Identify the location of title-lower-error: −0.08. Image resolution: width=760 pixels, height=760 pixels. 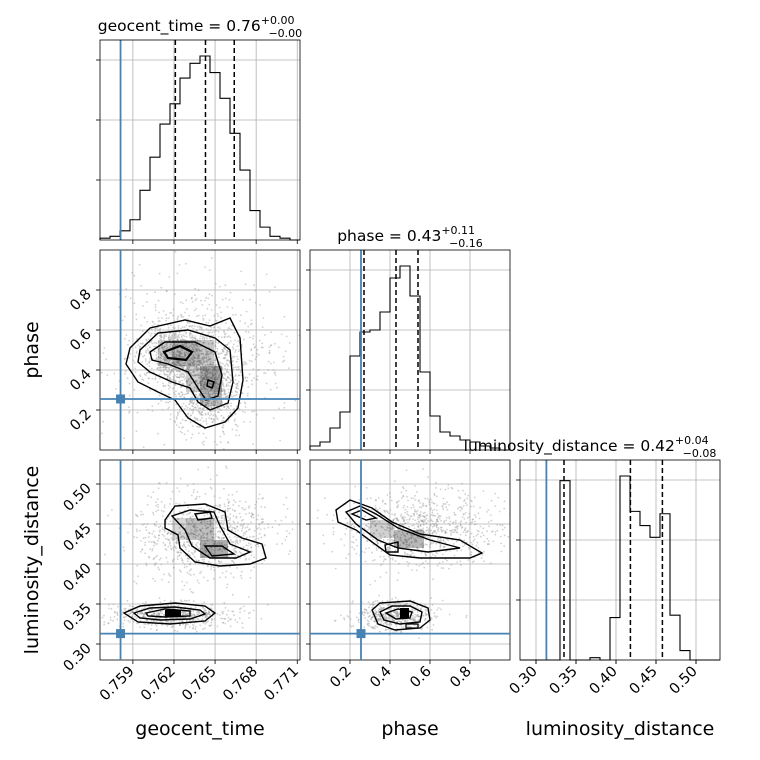
(700, 453).